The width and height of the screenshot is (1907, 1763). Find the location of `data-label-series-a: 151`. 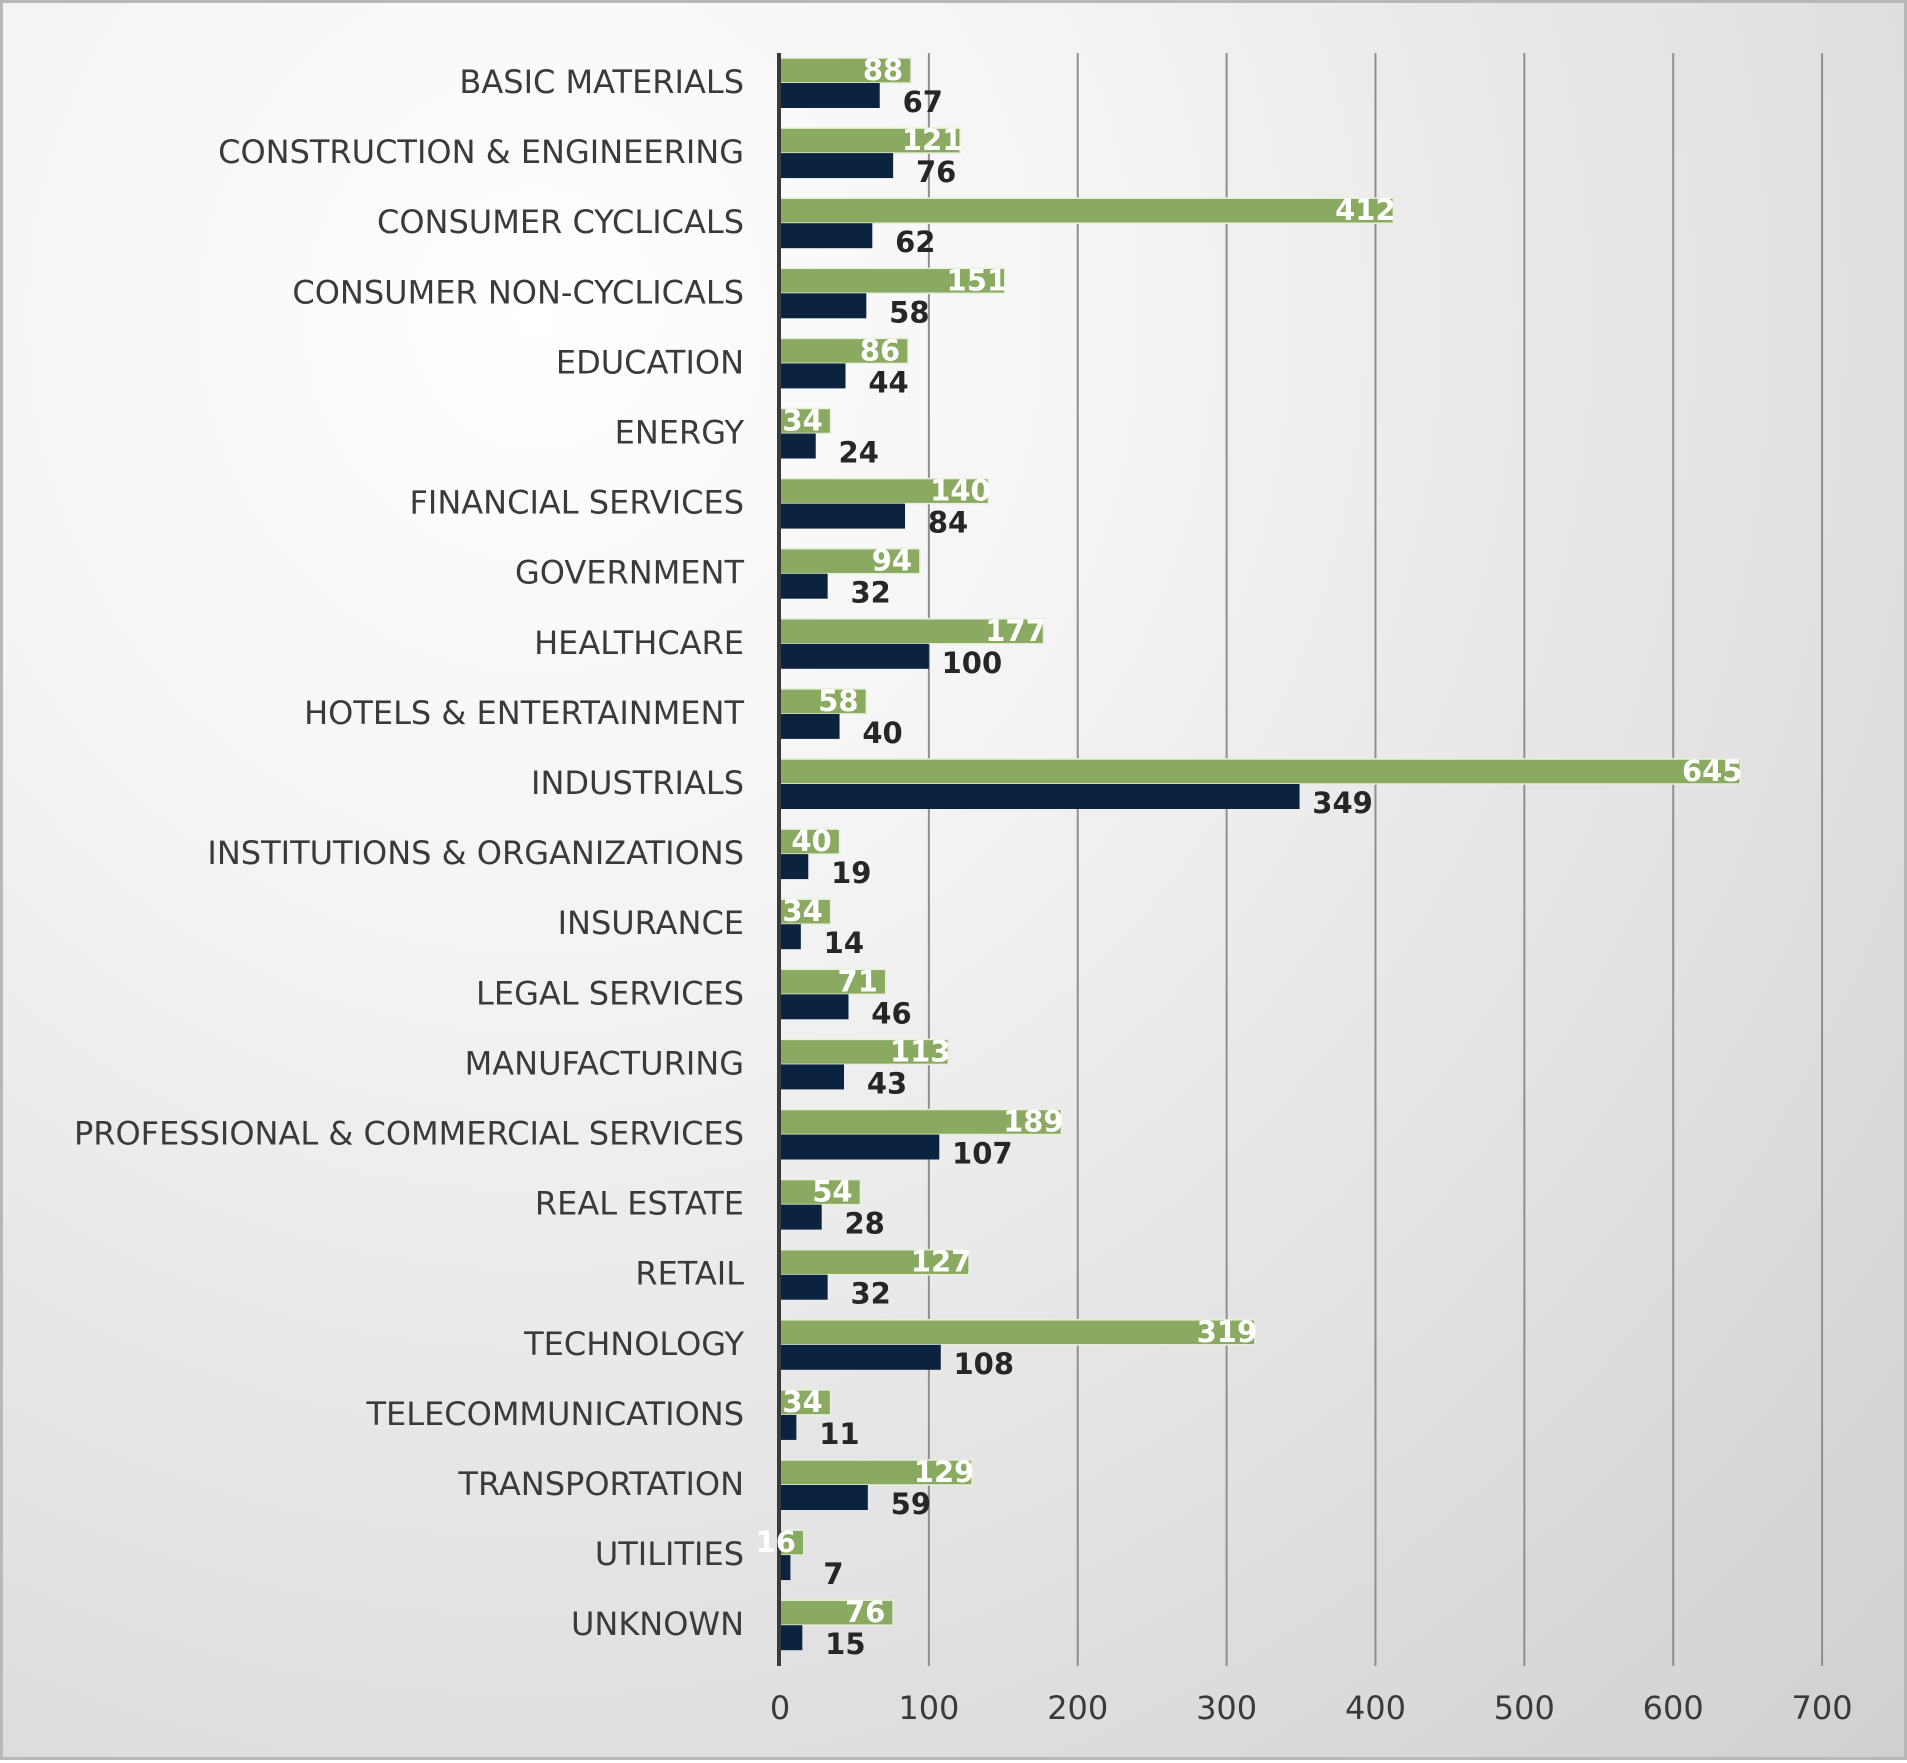

data-label-series-a: 151 is located at coordinates (977, 280).